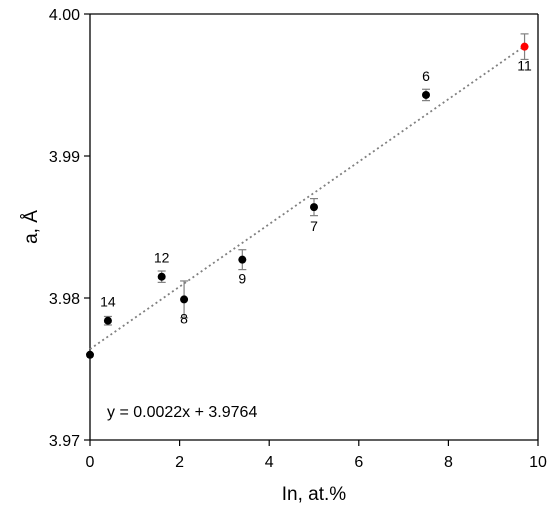  I want to click on point-label: 7, so click(314, 226).